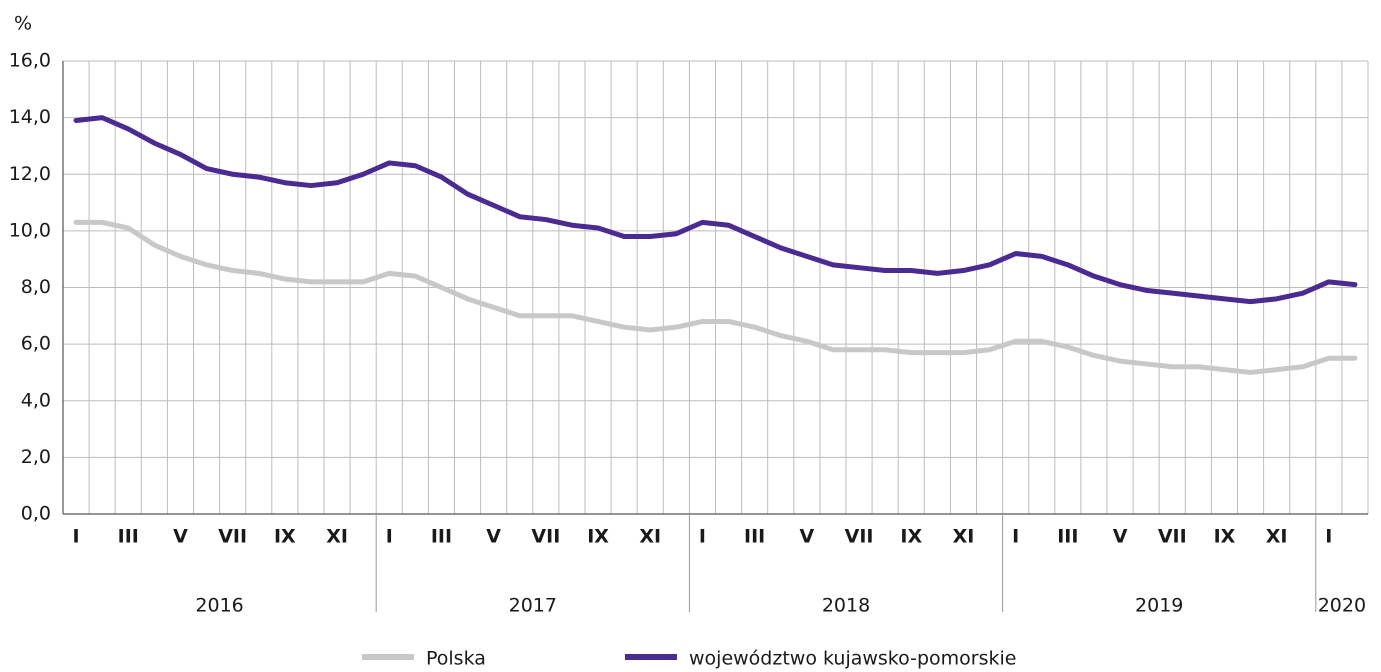  What do you see at coordinates (1342, 606) in the screenshot?
I see `year-label: 2020` at bounding box center [1342, 606].